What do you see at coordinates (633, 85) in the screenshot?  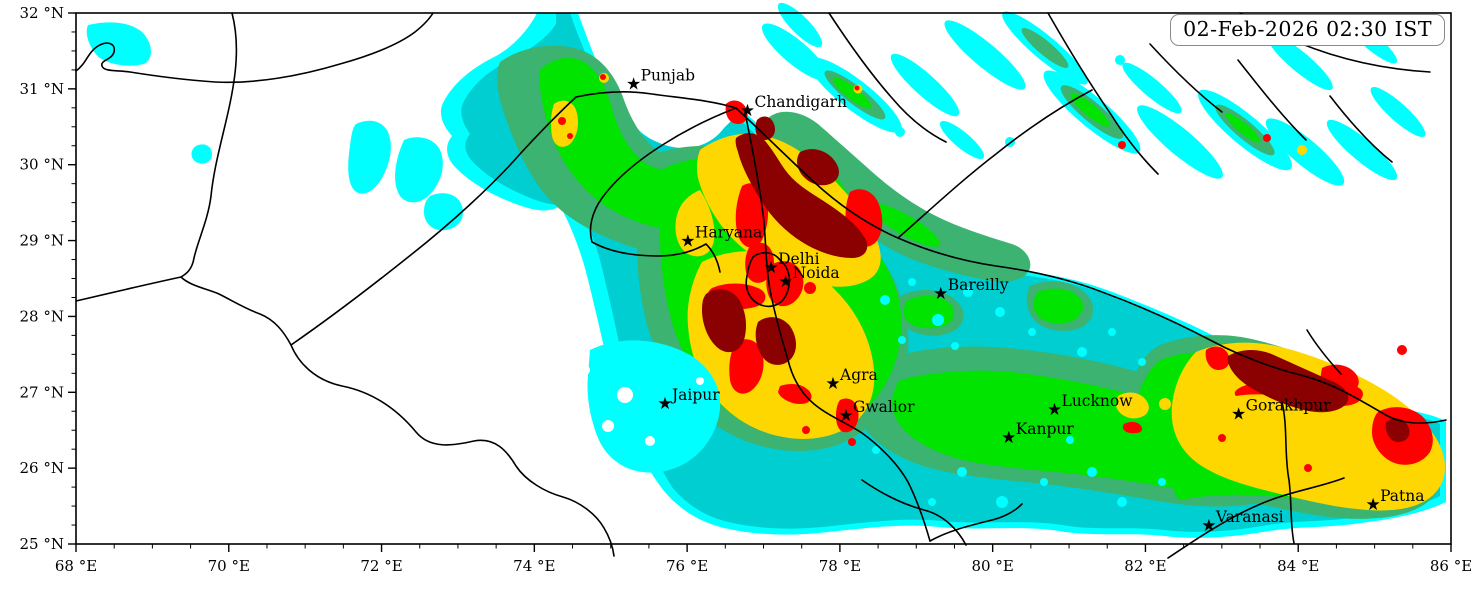 I see `city-star-punjab: ★` at bounding box center [633, 85].